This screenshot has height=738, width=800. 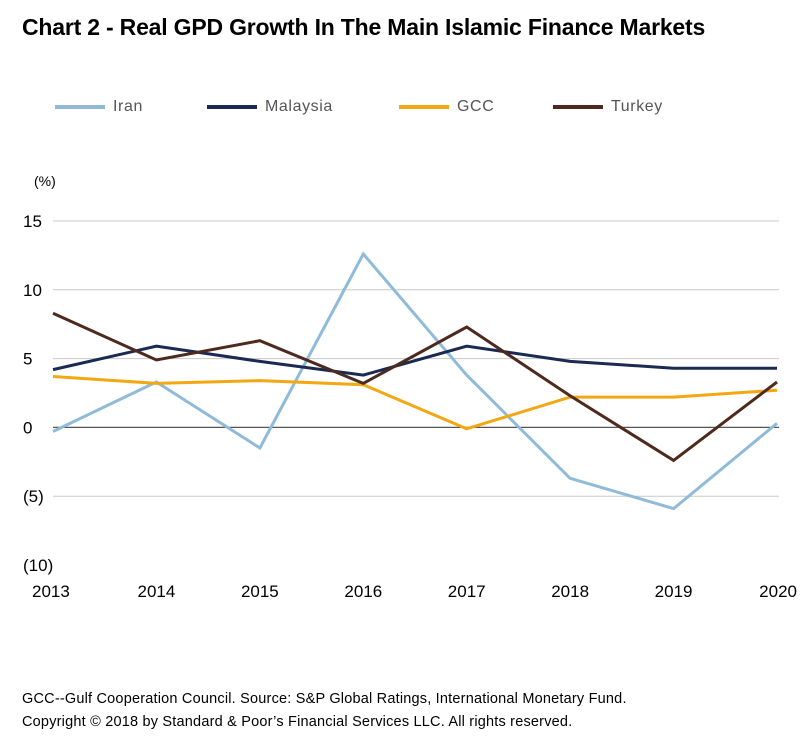 I want to click on x-tick-label: 2013, so click(x=51, y=591).